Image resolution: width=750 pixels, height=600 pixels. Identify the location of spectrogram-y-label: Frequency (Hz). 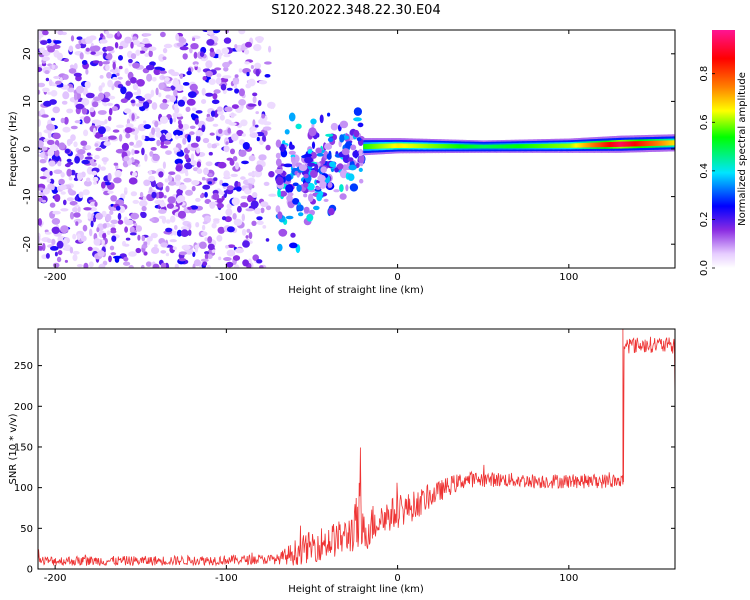
(13, 149).